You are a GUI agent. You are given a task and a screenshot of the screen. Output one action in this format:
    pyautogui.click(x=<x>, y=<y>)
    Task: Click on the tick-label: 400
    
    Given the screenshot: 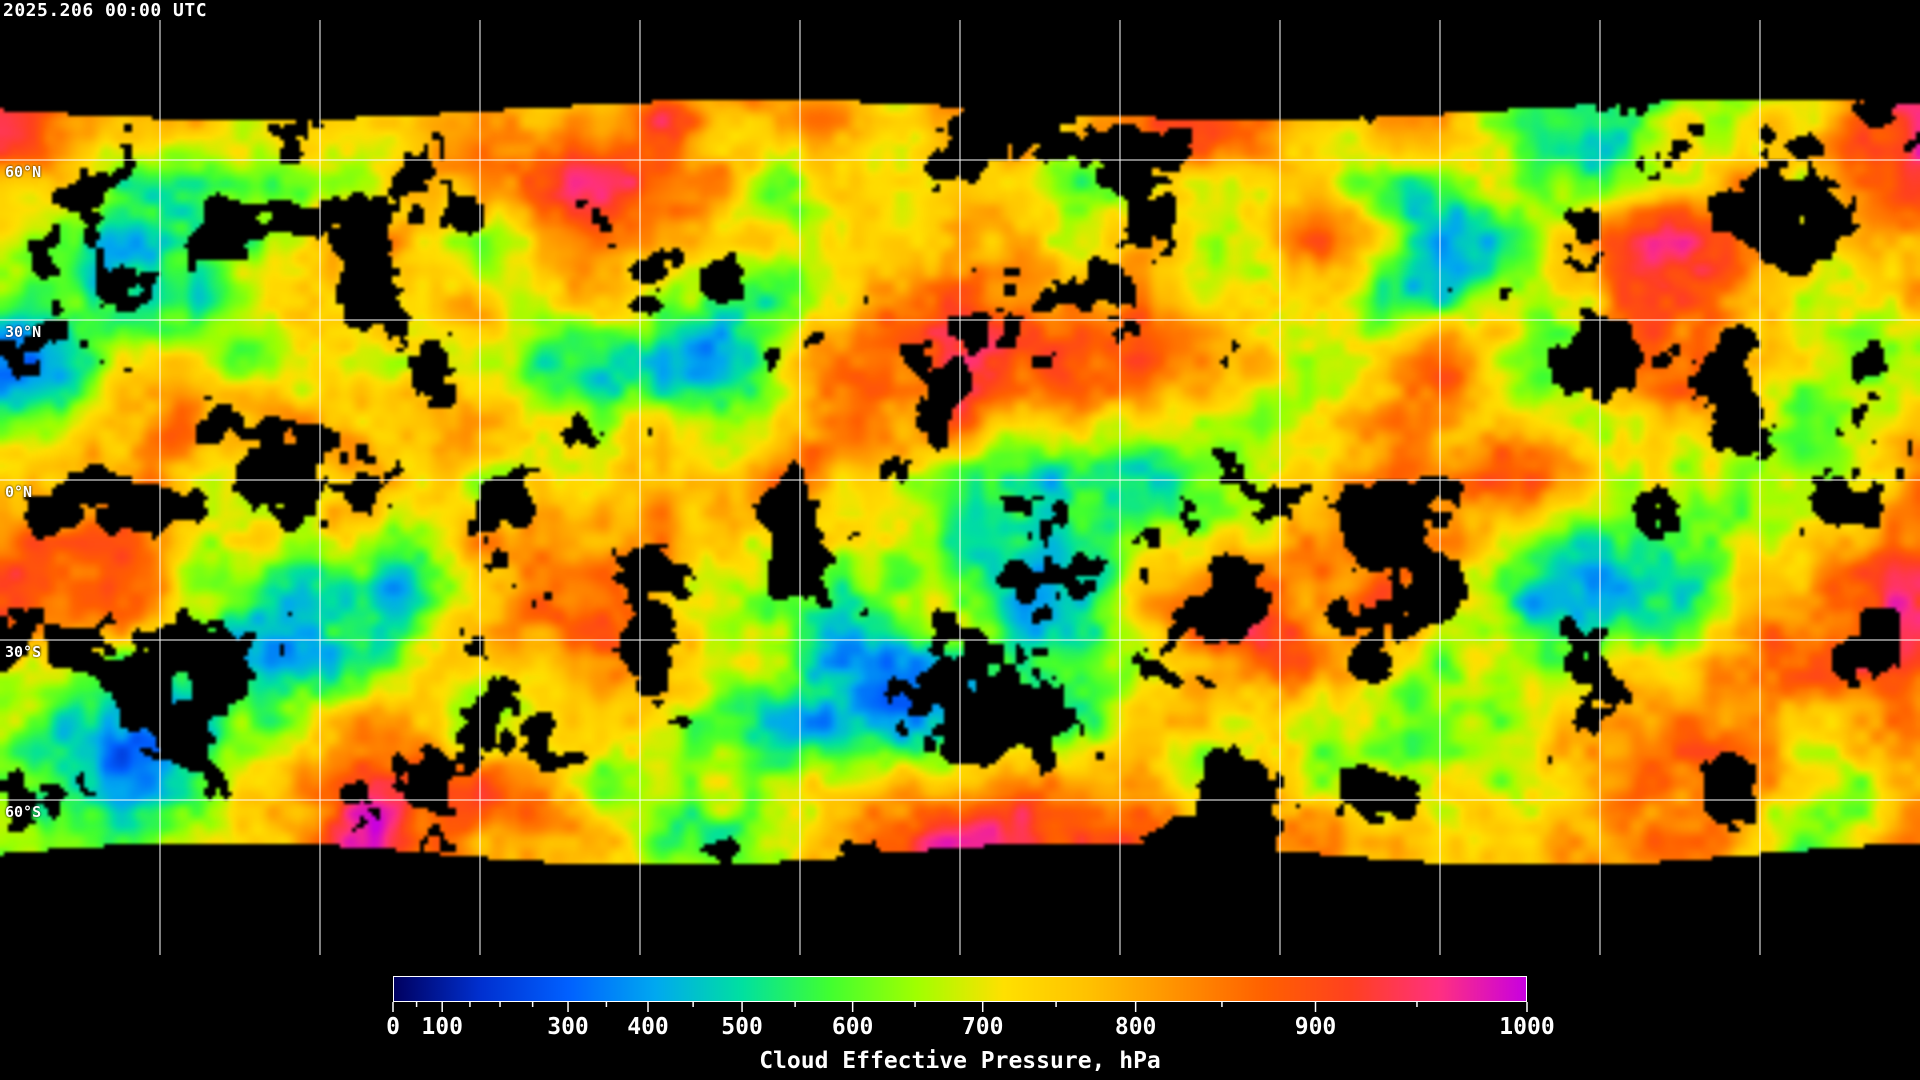 What is the action you would take?
    pyautogui.click(x=648, y=1027)
    